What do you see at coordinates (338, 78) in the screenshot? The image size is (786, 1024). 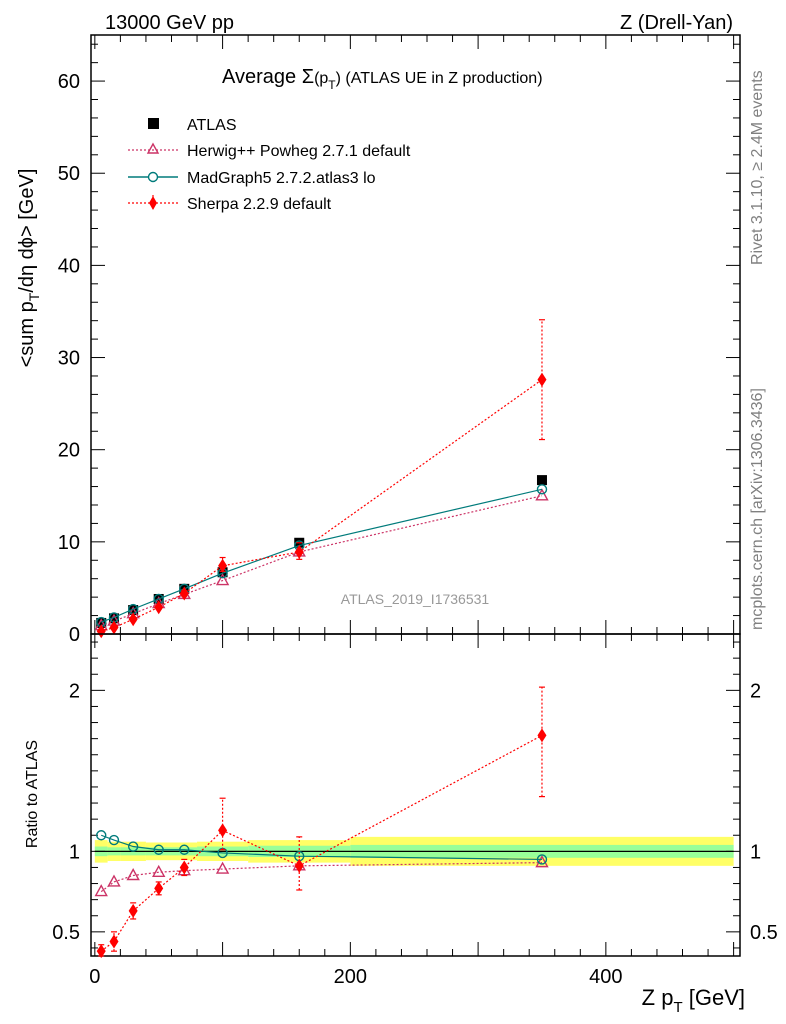 I see `title-post: )` at bounding box center [338, 78].